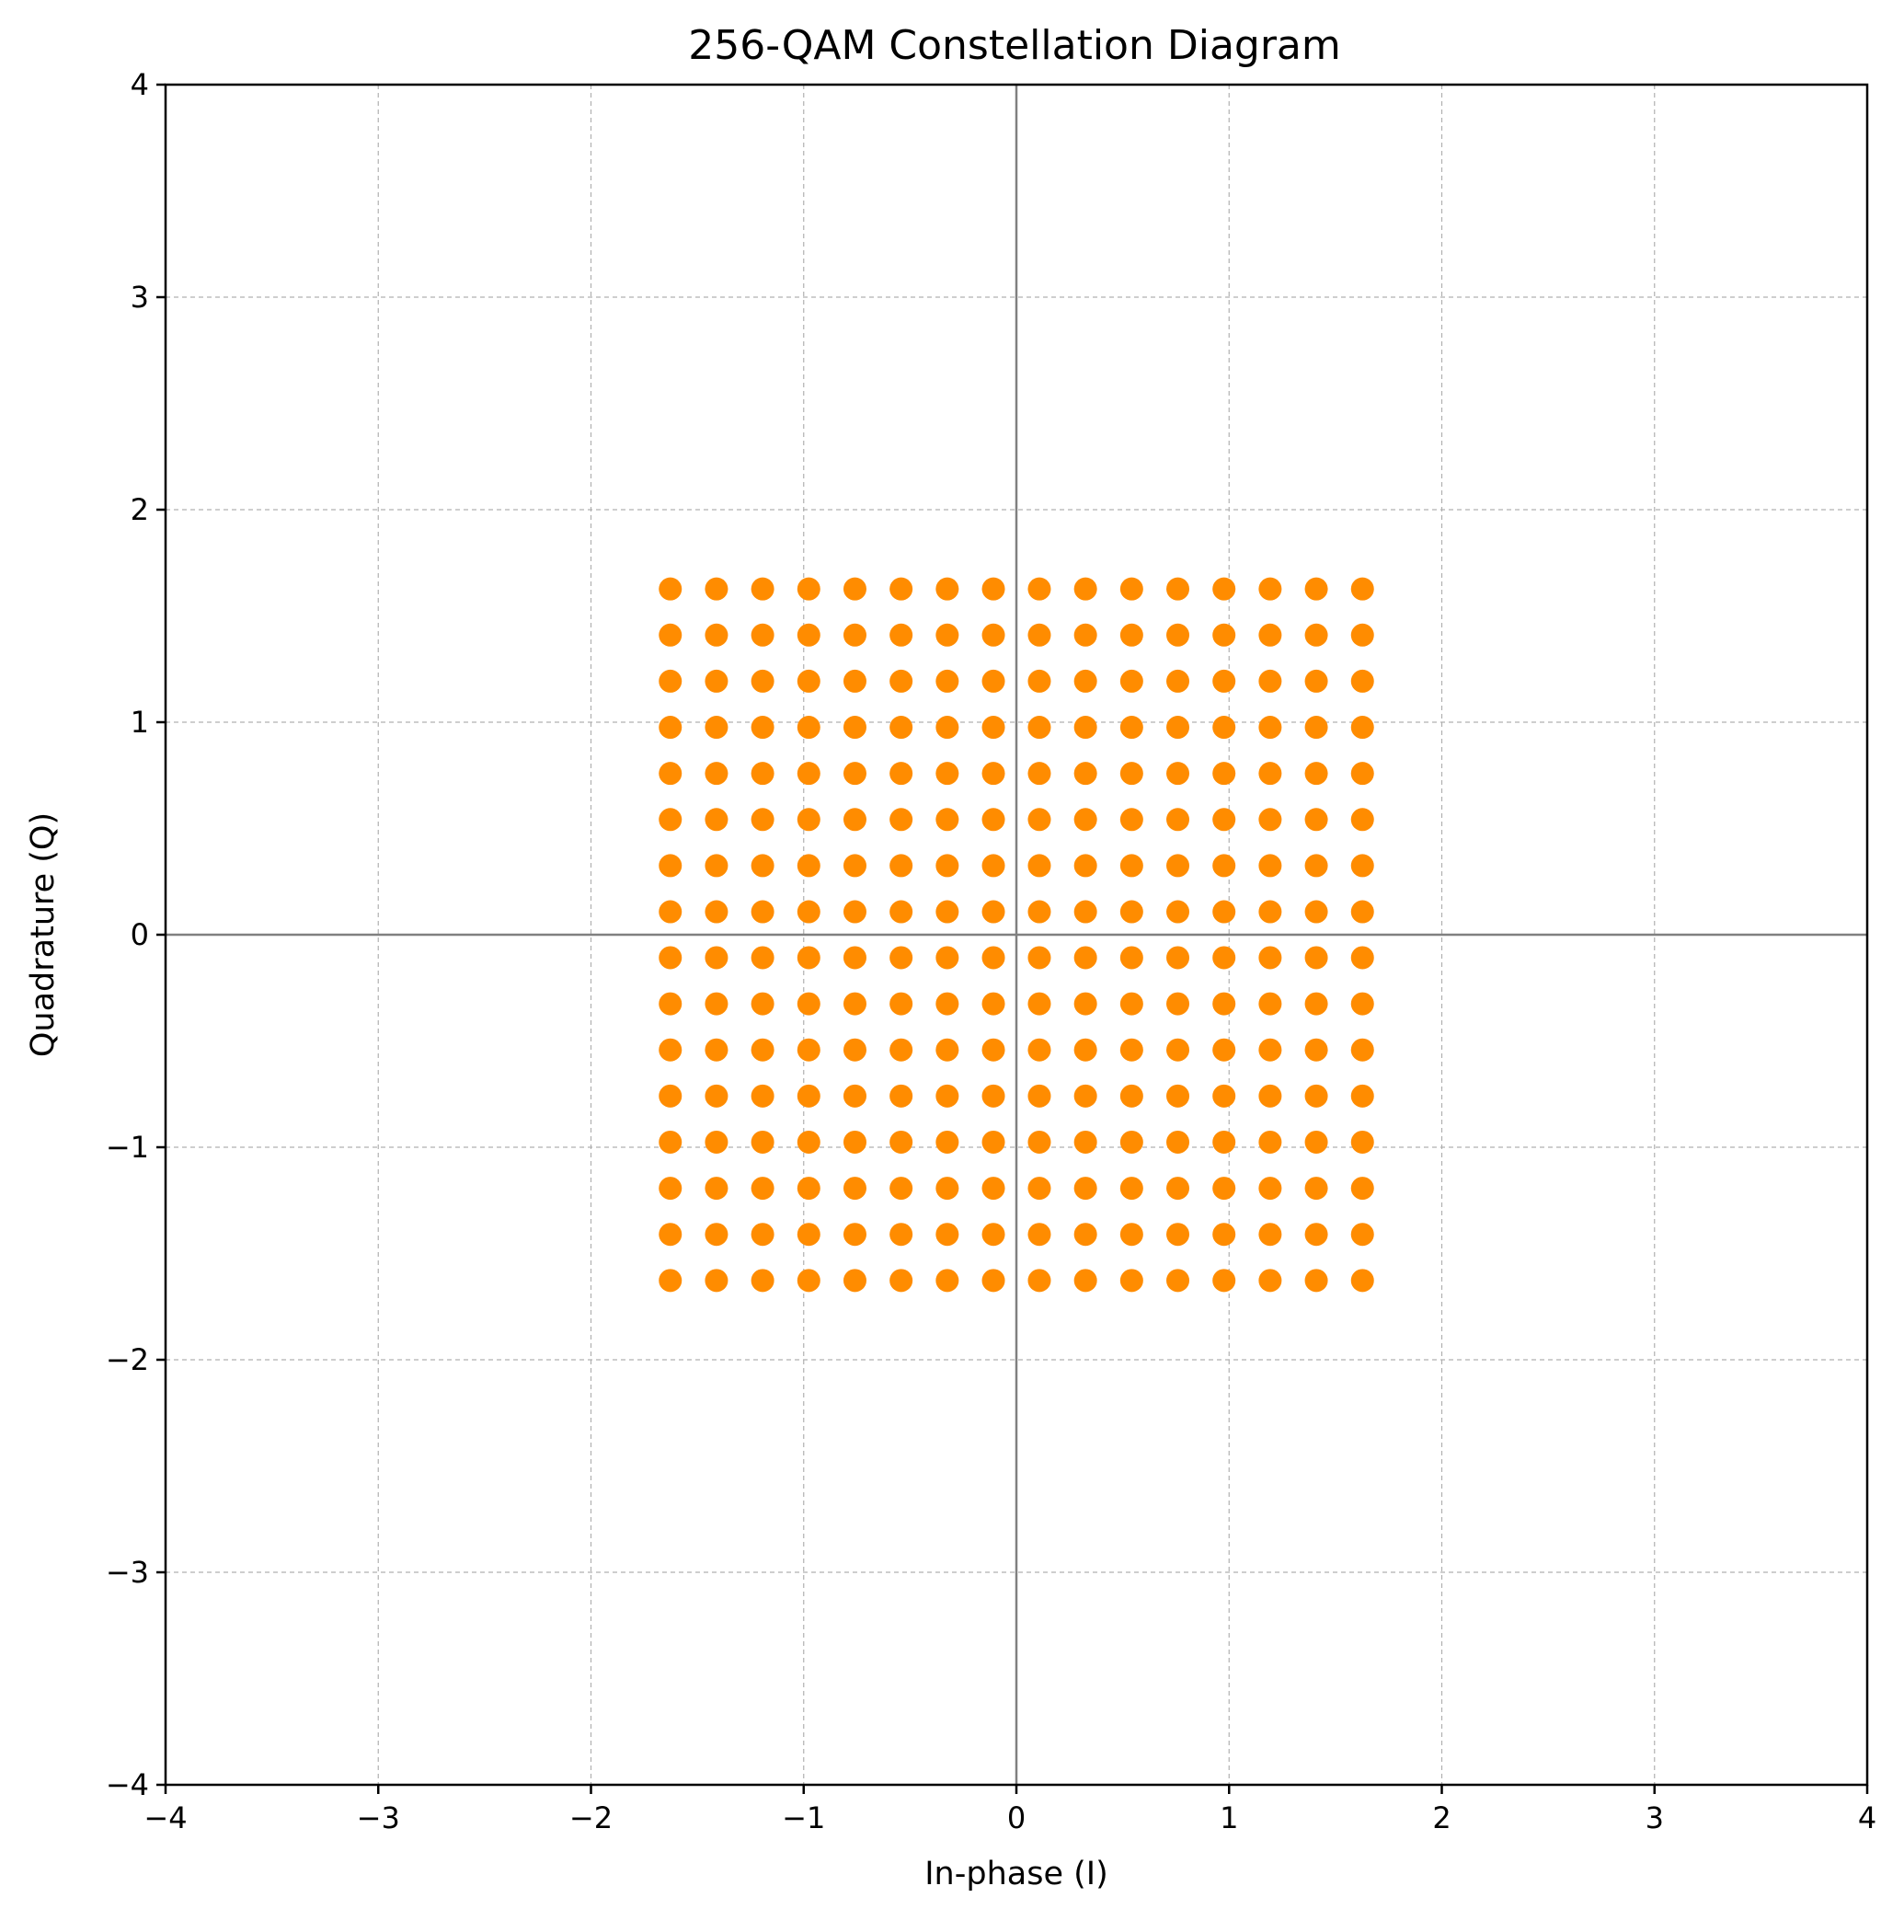 The width and height of the screenshot is (1904, 1932). I want to click on y-tick-label: −2, so click(127, 1359).